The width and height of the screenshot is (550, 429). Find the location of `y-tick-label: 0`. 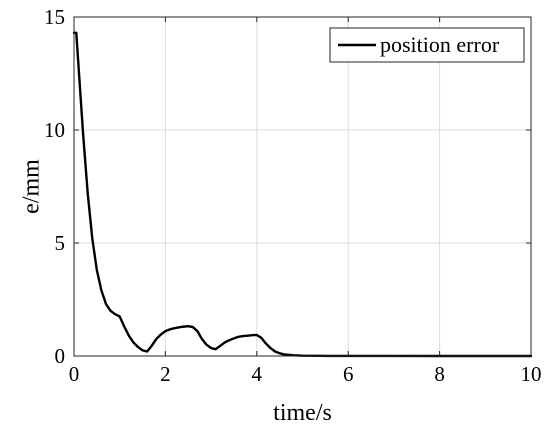

y-tick-label: 0 is located at coordinates (60, 356).